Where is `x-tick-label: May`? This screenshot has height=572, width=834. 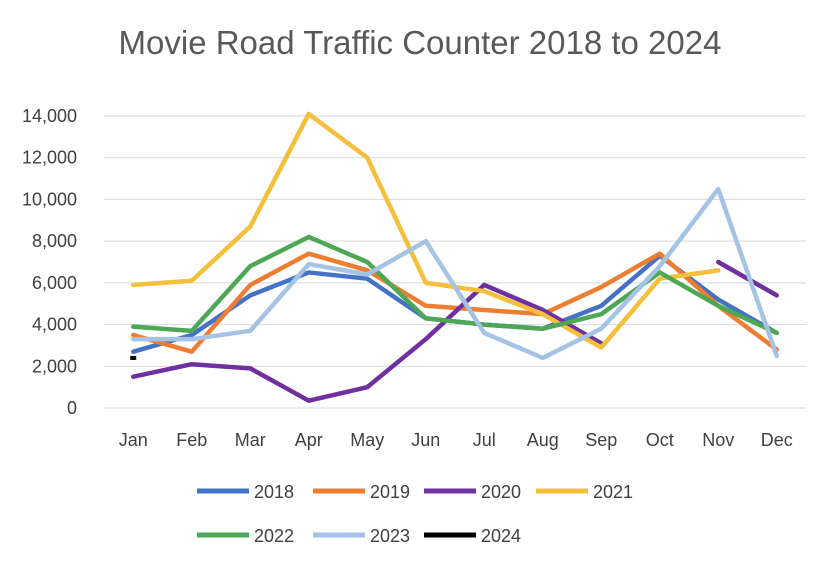
x-tick-label: May is located at coordinates (367, 440).